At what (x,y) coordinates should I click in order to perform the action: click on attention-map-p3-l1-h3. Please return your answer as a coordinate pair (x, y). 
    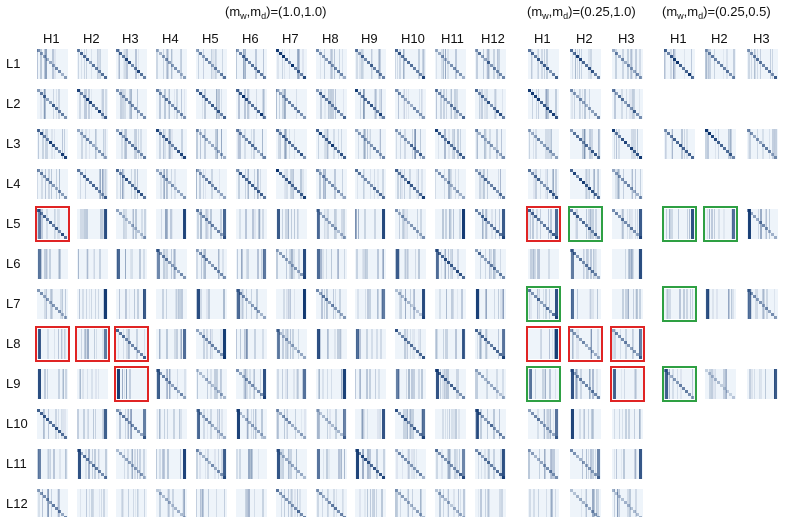
    Looking at the image, I should click on (762, 64).